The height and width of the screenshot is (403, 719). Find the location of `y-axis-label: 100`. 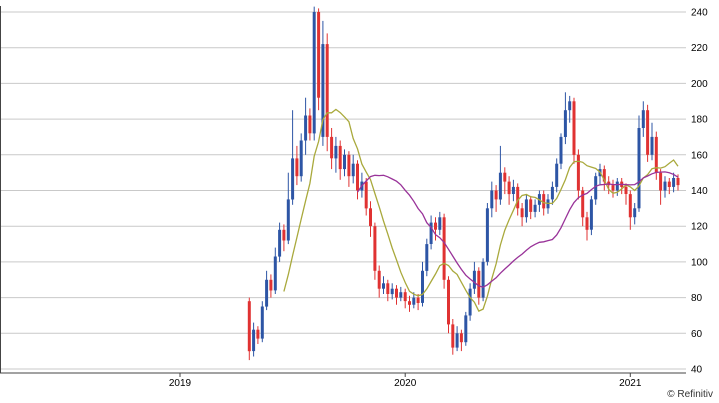

y-axis-label: 100 is located at coordinates (699, 262).